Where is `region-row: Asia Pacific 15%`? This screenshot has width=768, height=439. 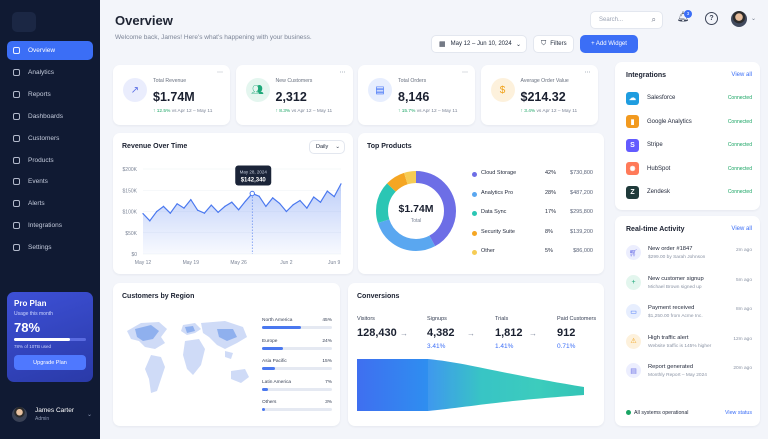
region-row: Asia Pacific 15% is located at coordinates (297, 364).